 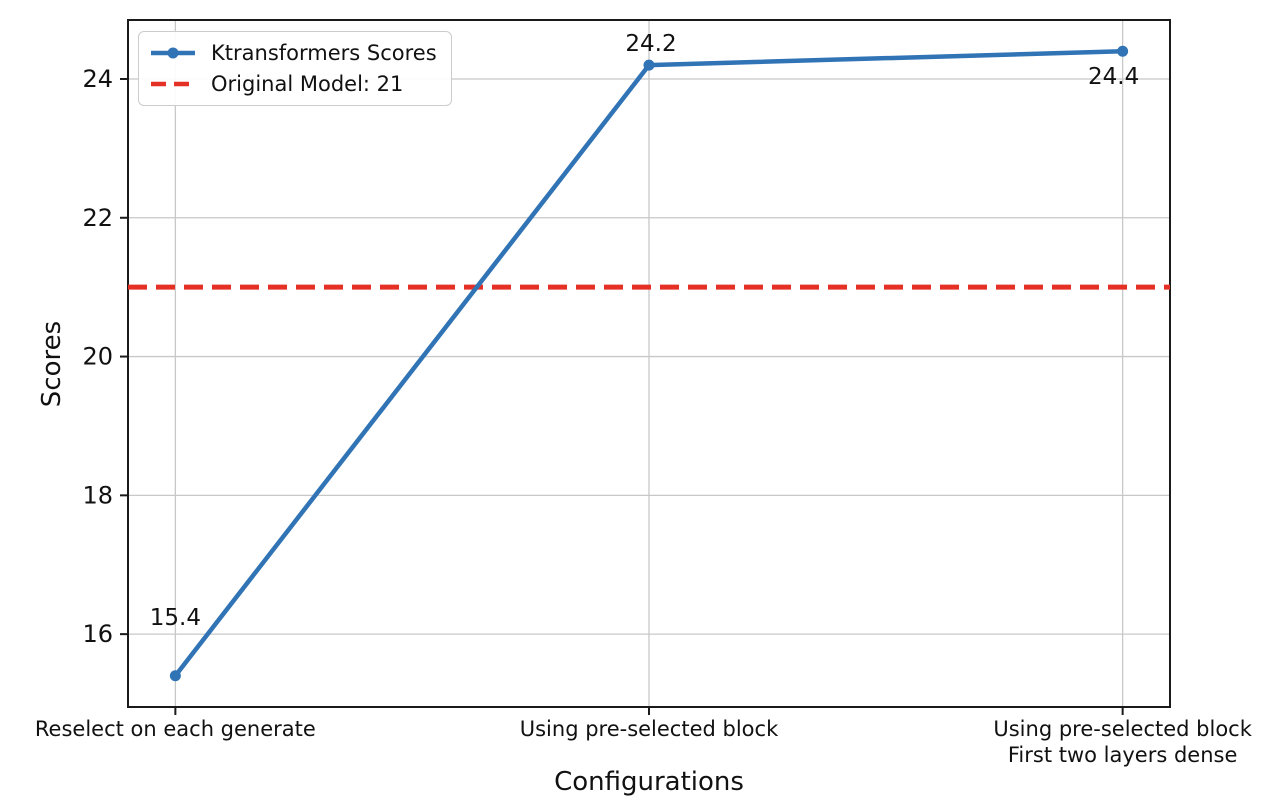 I want to click on legend-line-marker-icon, so click(x=173, y=53).